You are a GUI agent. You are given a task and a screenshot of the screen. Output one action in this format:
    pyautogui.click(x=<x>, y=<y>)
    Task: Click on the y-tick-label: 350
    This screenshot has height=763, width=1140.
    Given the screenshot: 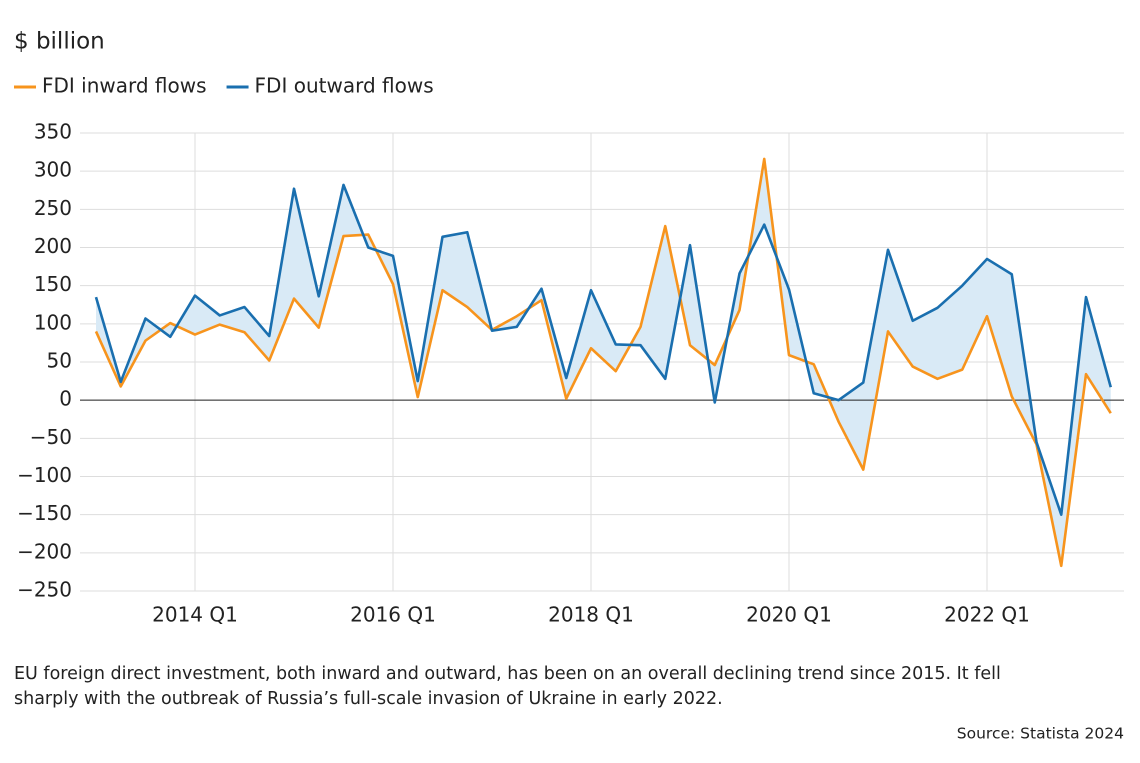 What is the action you would take?
    pyautogui.click(x=53, y=132)
    